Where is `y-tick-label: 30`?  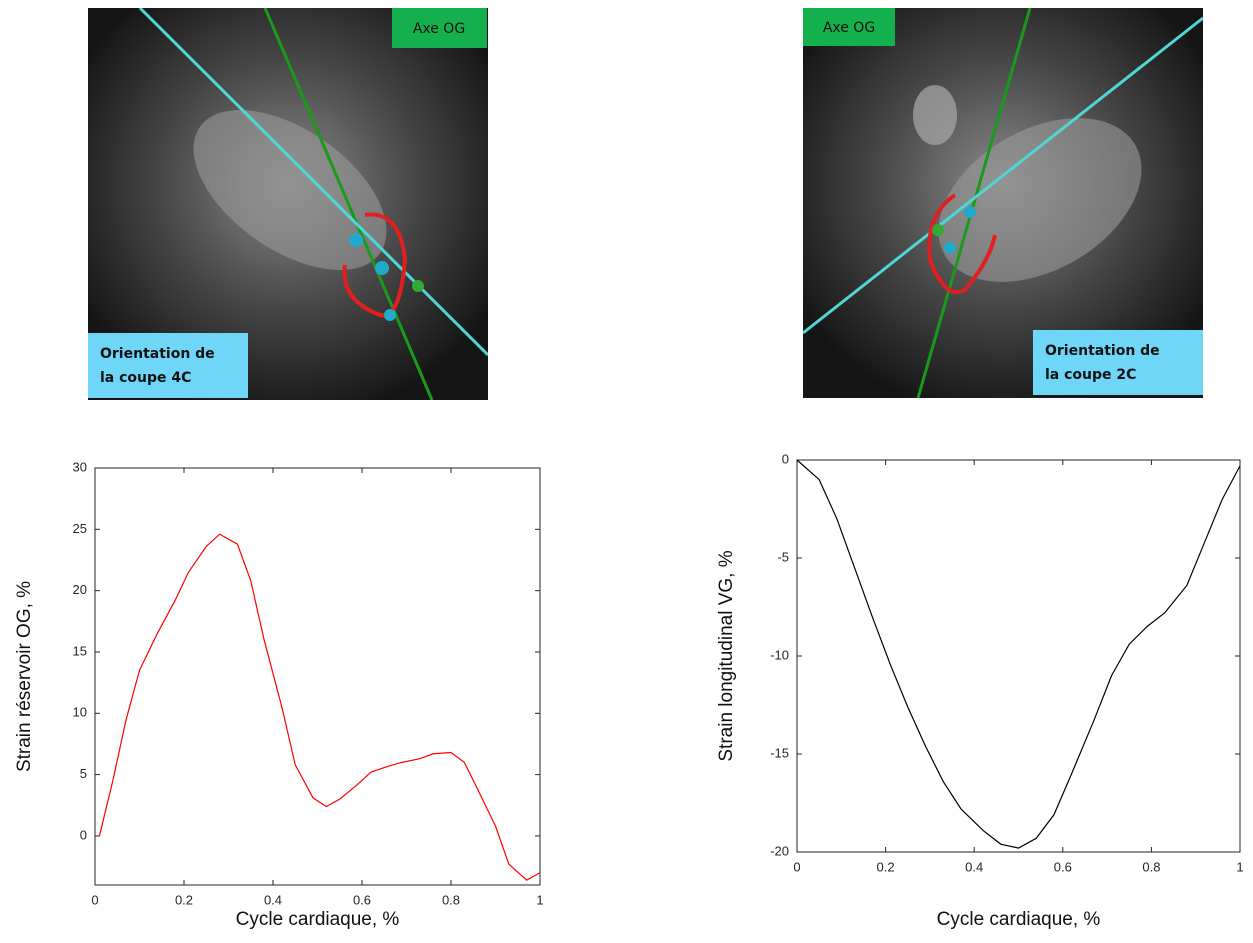
y-tick-label: 30 is located at coordinates (80, 466).